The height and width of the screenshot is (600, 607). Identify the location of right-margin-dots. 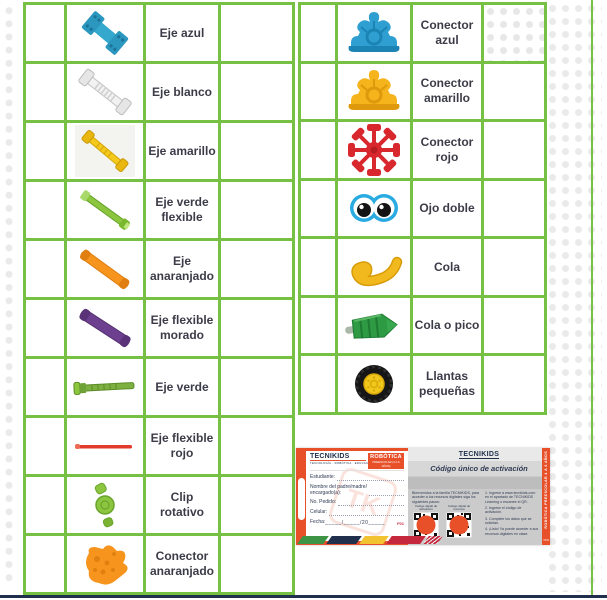
(574, 297).